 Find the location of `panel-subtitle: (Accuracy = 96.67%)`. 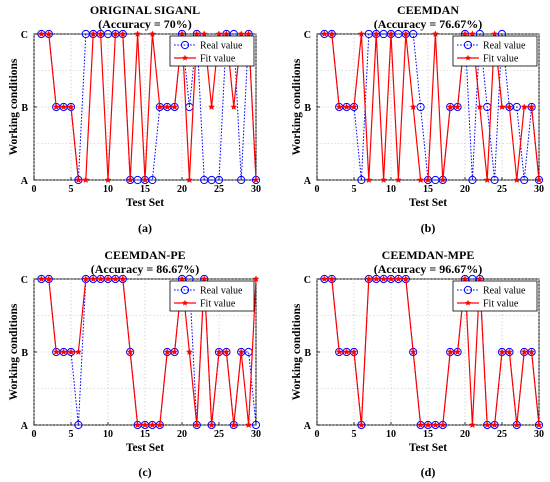

panel-subtitle: (Accuracy = 96.67%) is located at coordinates (428, 269).